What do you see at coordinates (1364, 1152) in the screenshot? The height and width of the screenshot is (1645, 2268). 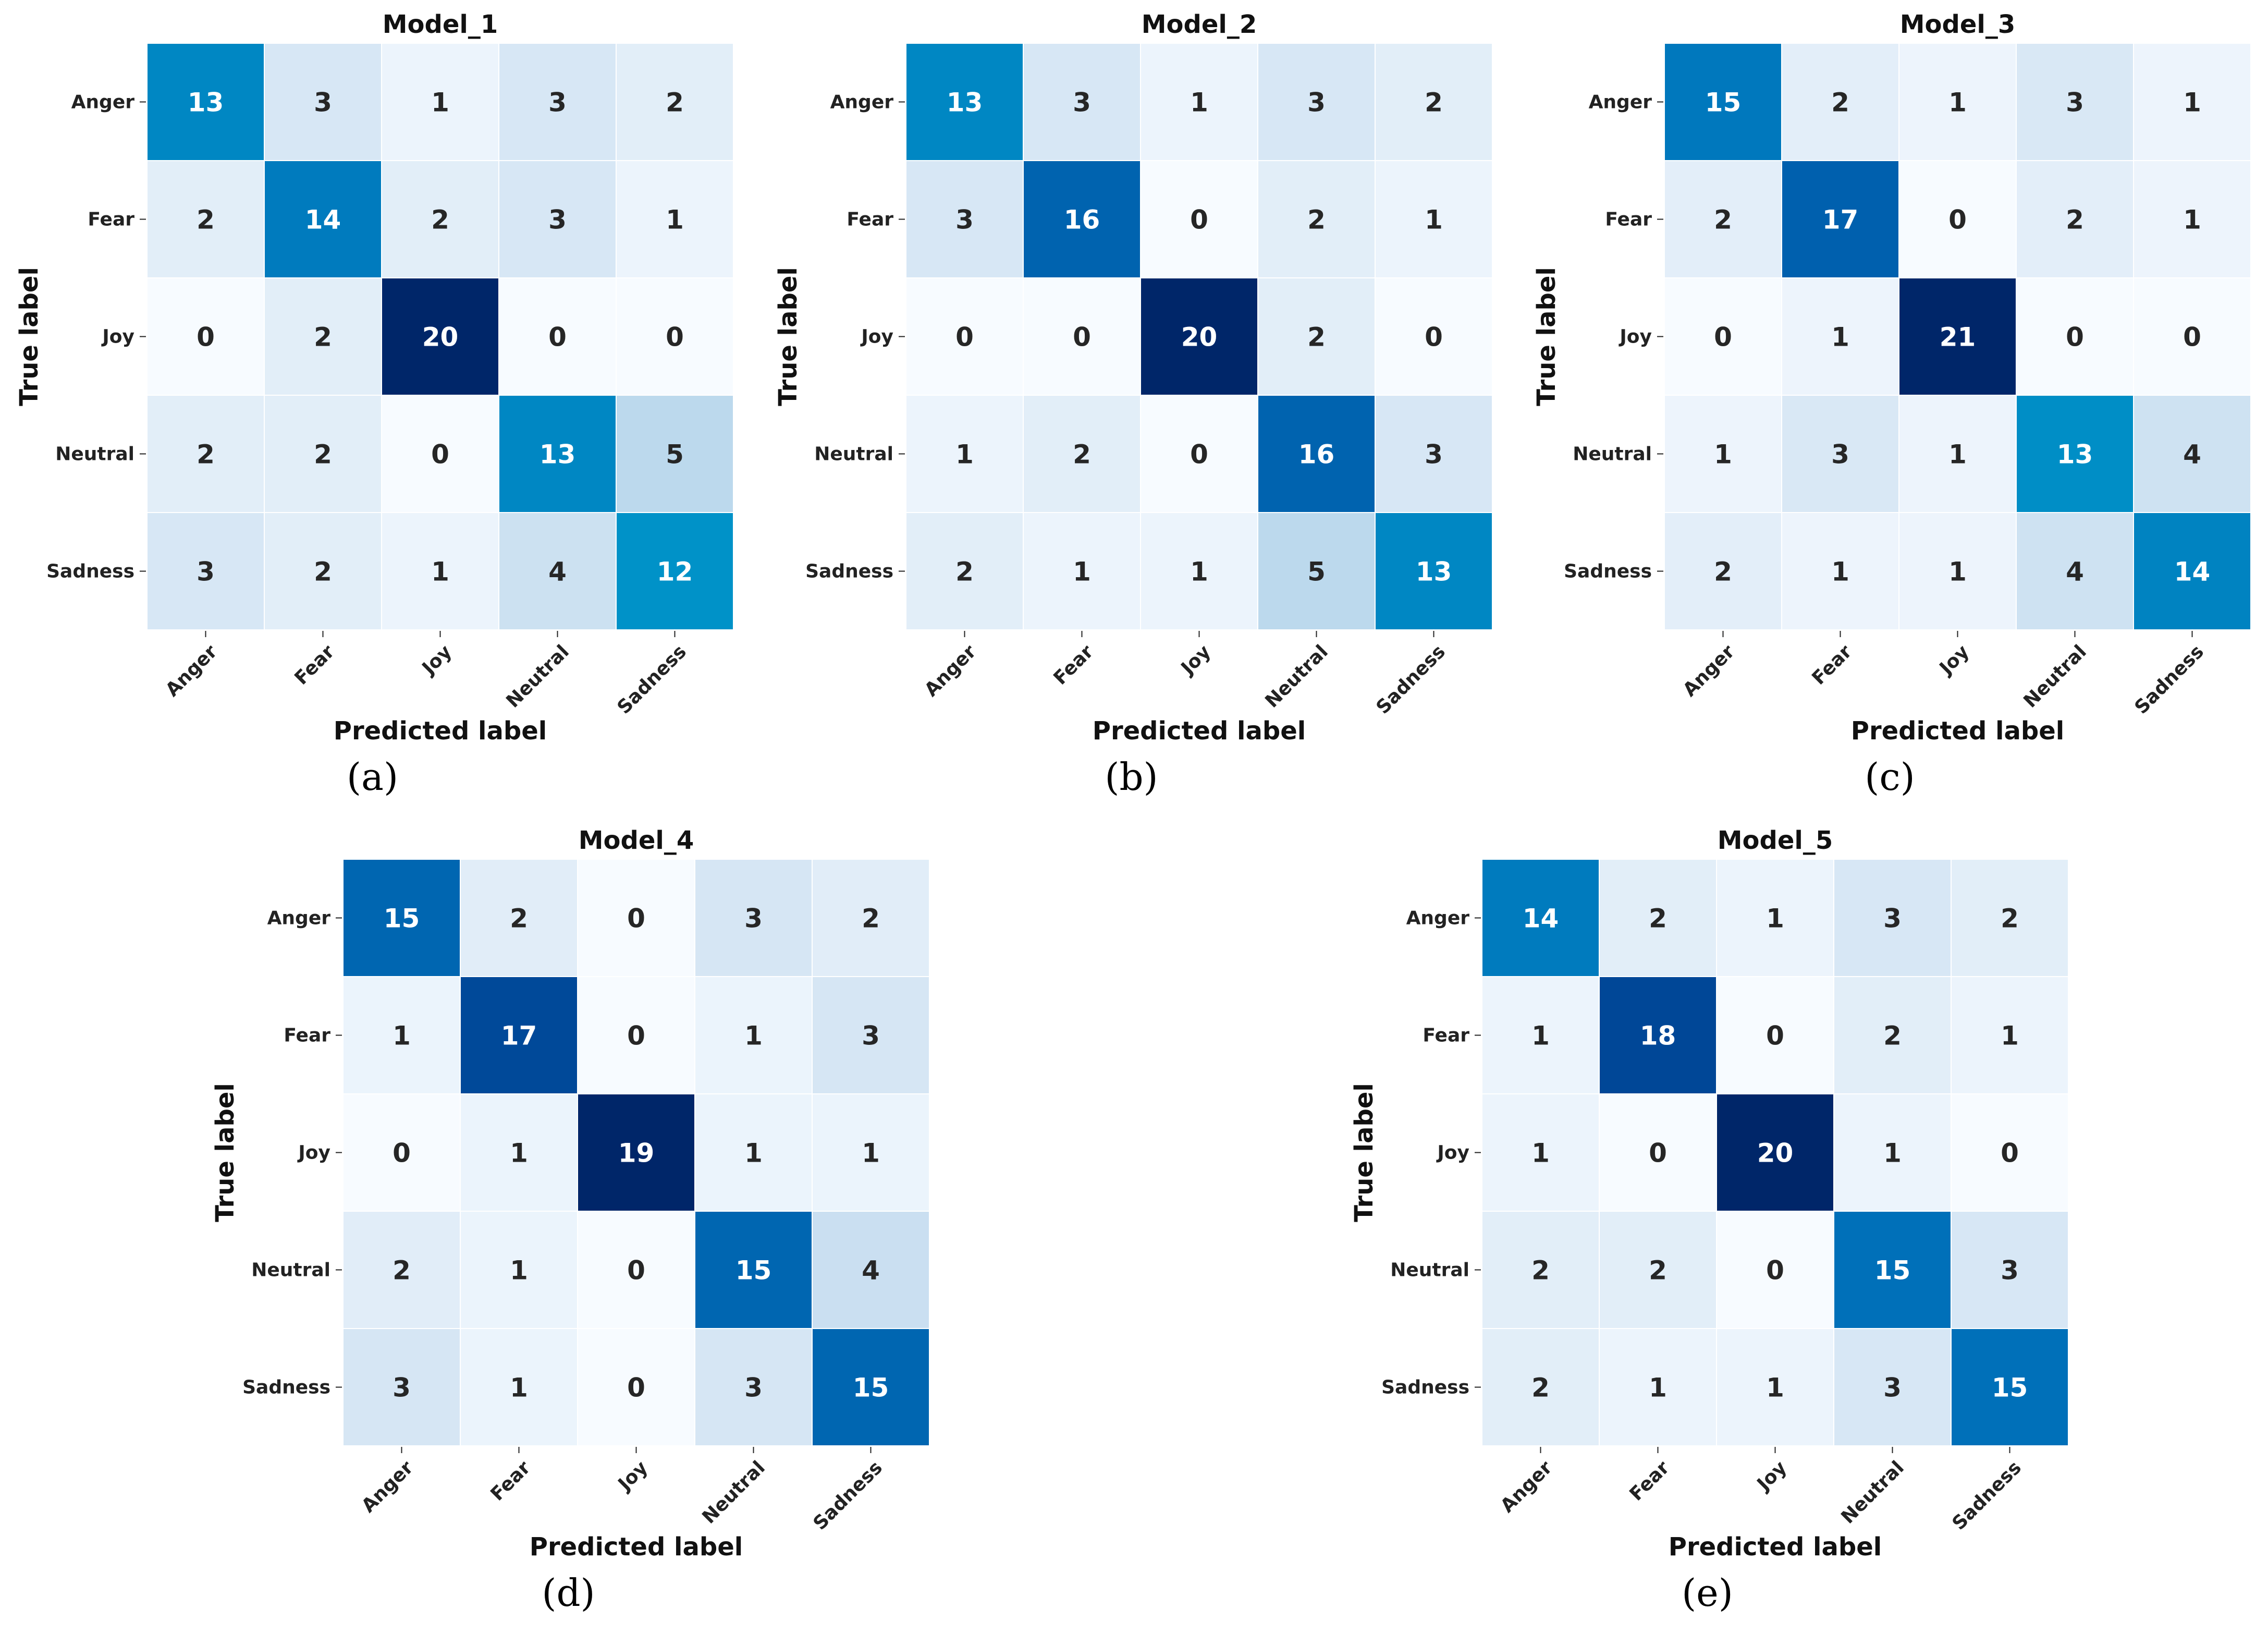 I see `y-axis-title: True label` at bounding box center [1364, 1152].